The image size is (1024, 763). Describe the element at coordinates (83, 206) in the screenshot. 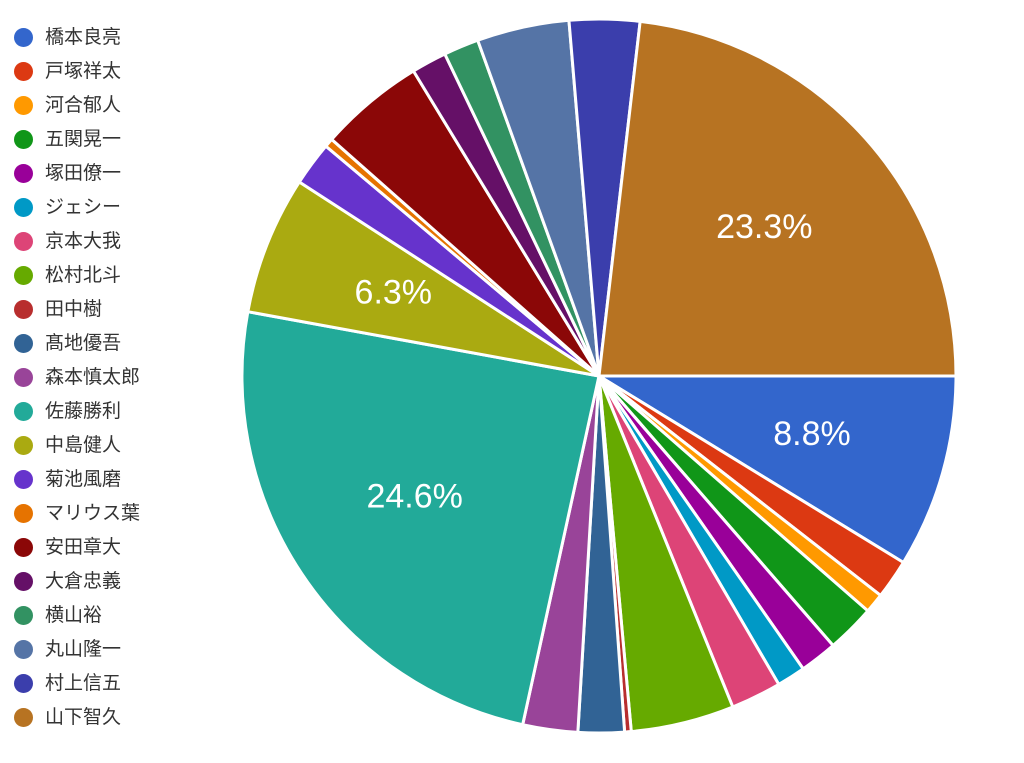

I see `legend-label: ジェシー` at that location.